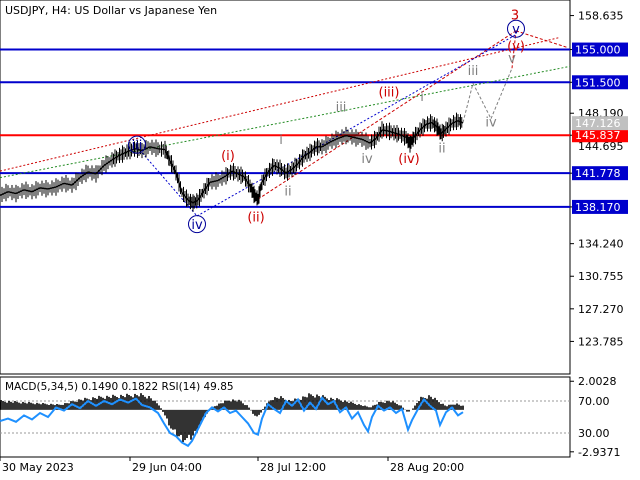 This screenshot has width=640, height=480. What do you see at coordinates (595, 417) in the screenshot?
I see `indicator-axis: 2.0028 -2.9371 70.00 30.00` at bounding box center [595, 417].